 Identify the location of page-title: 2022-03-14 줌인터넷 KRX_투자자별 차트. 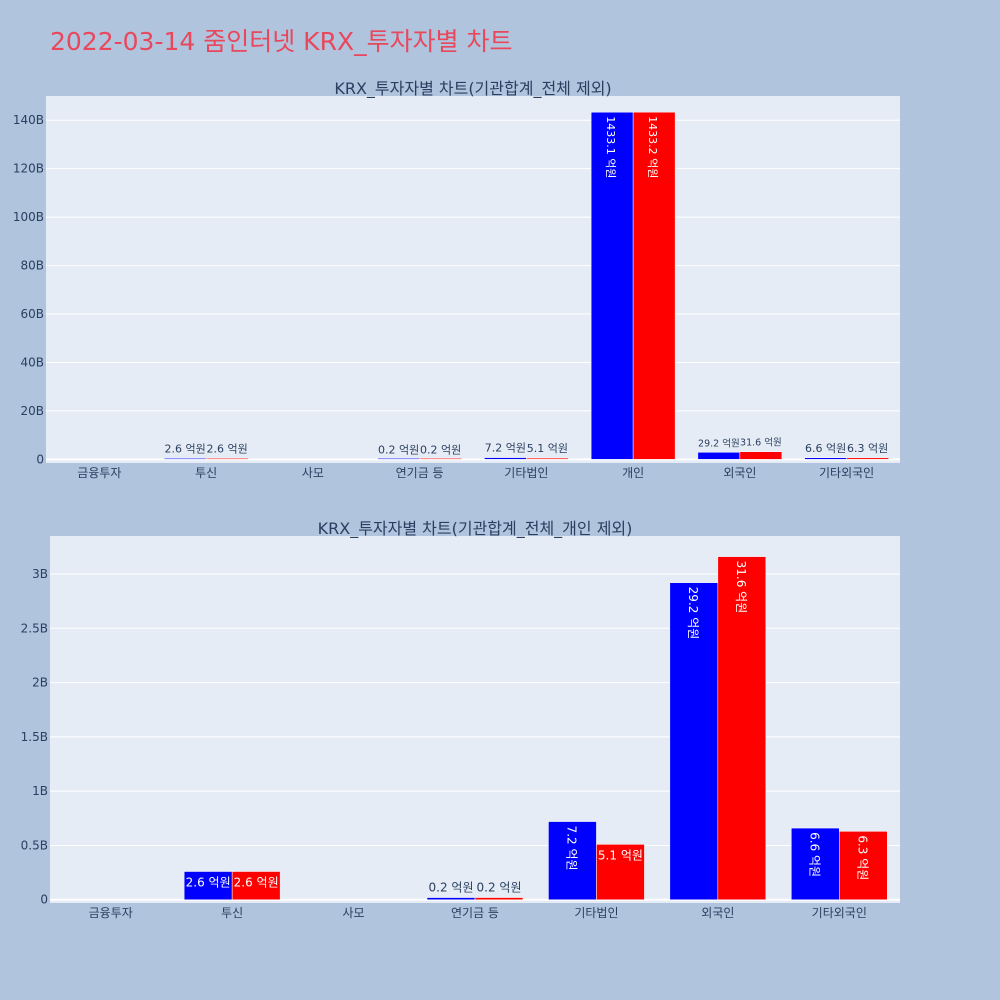
(281, 41).